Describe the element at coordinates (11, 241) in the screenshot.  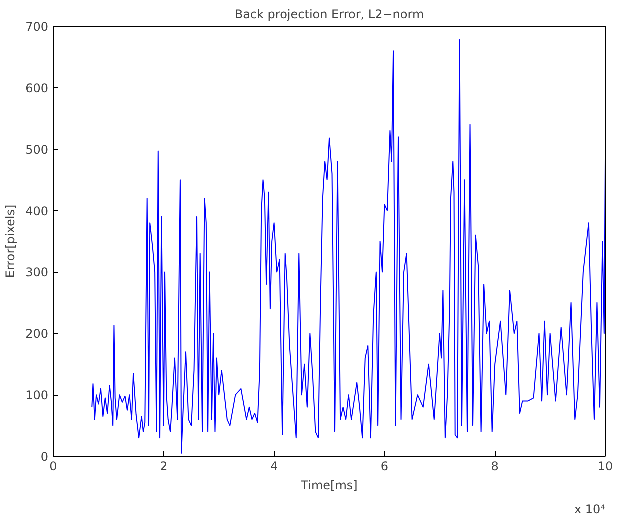
I see `y-axis-title: Error[pixels]` at that location.